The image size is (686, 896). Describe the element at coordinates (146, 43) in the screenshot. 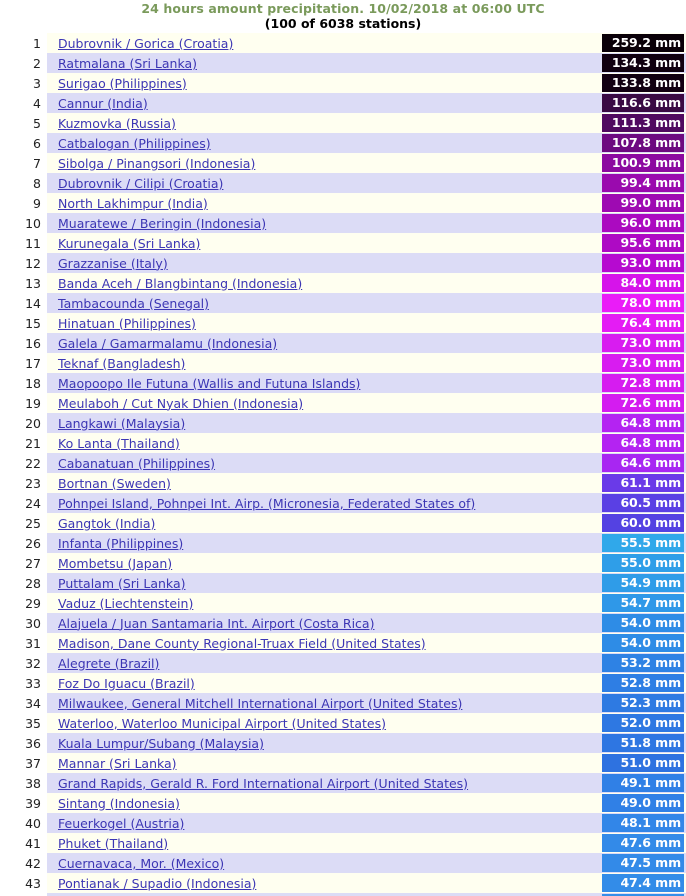

I see `station-link: Dubrovnik / Gorica (Croatia)` at that location.